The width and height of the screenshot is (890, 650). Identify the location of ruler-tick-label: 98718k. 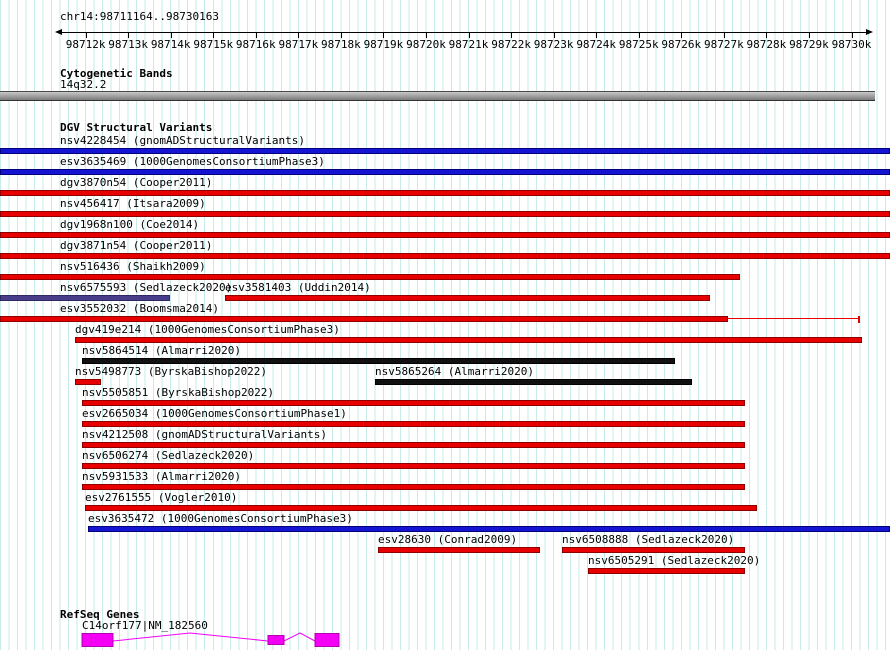
(341, 44).